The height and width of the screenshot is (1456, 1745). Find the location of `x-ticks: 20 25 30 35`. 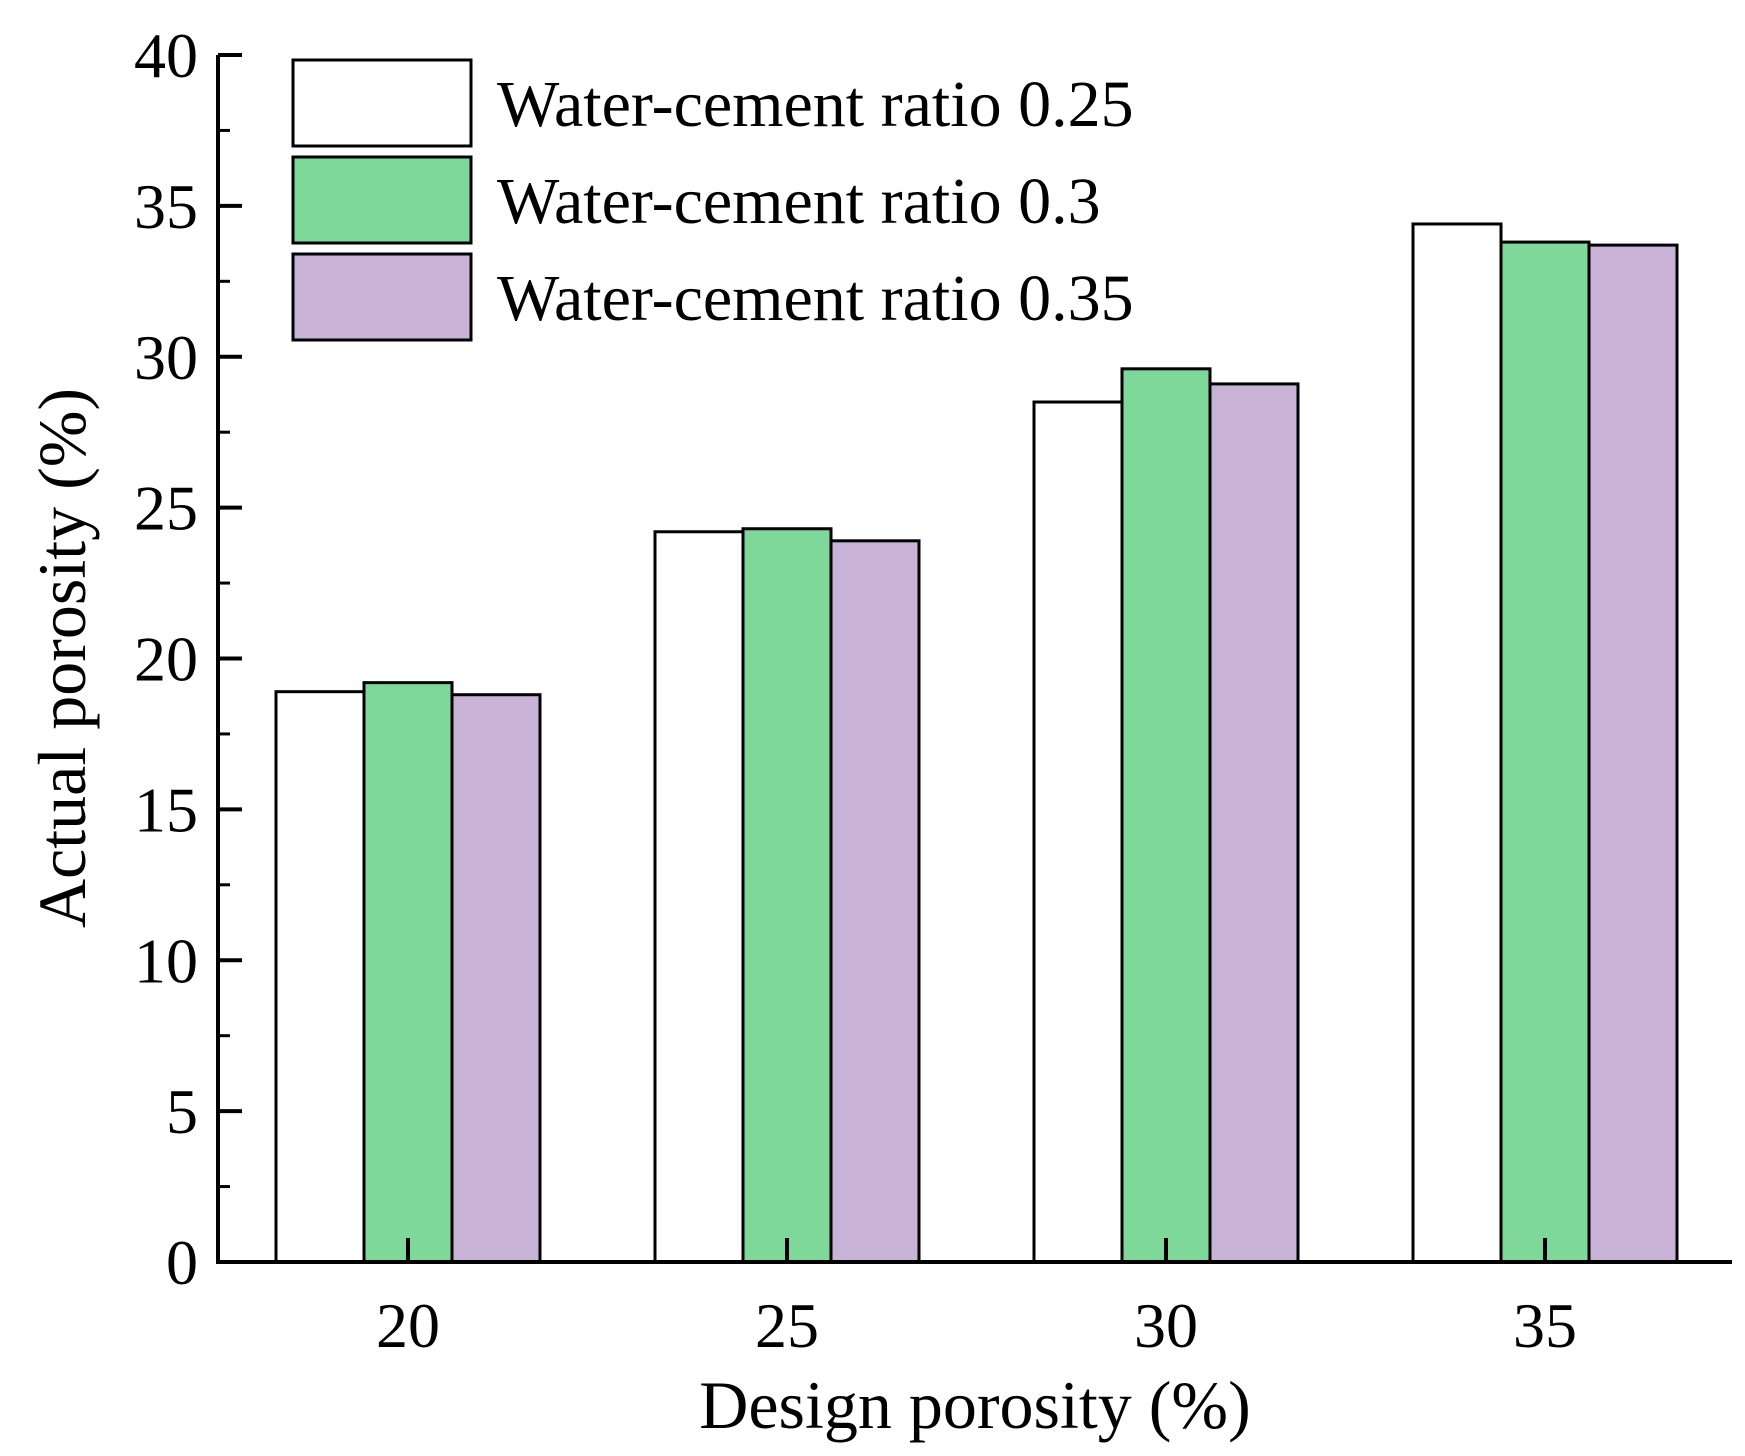

x-ticks: 20 25 30 35 is located at coordinates (976, 1299).